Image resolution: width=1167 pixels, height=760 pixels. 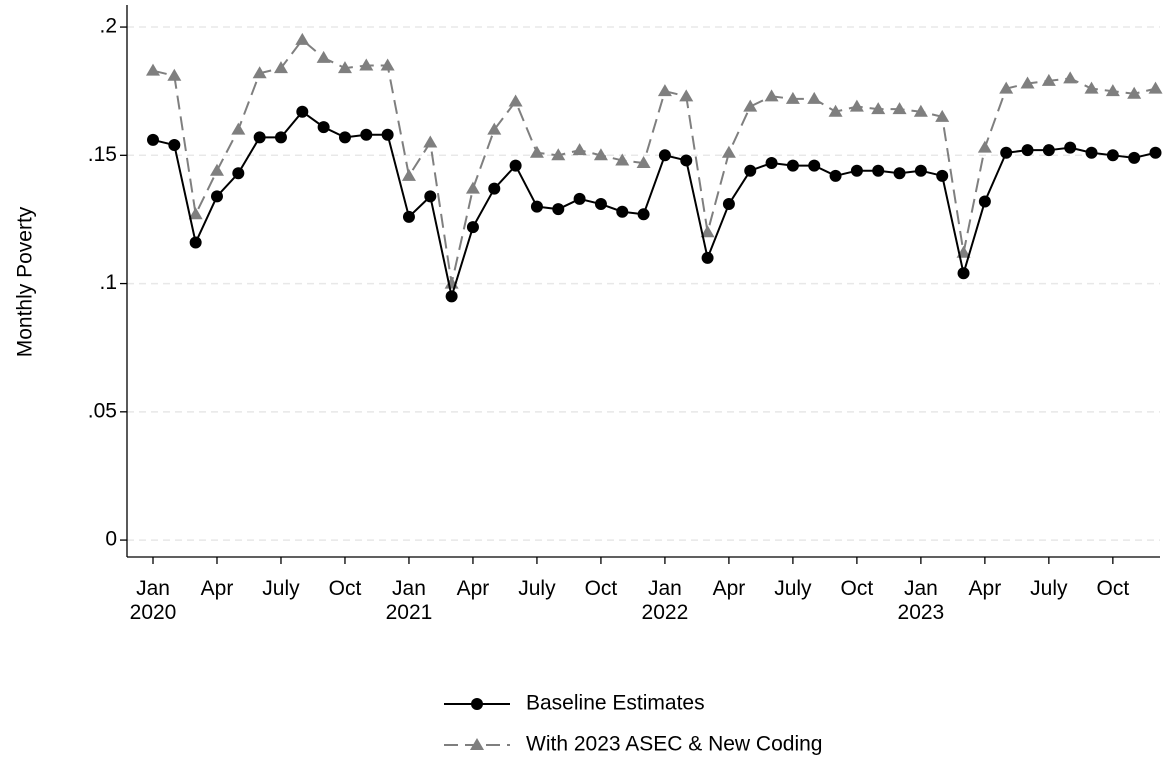 I want to click on y-axis-label: Monthly Poverty, so click(x=25, y=281).